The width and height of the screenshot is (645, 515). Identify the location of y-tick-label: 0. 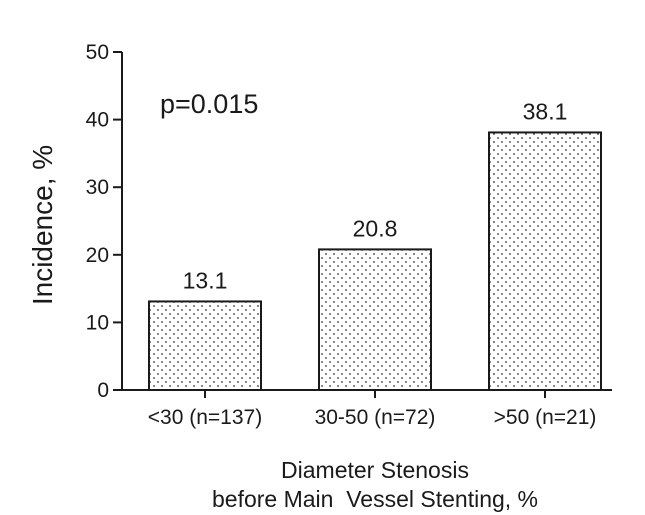
(103, 390).